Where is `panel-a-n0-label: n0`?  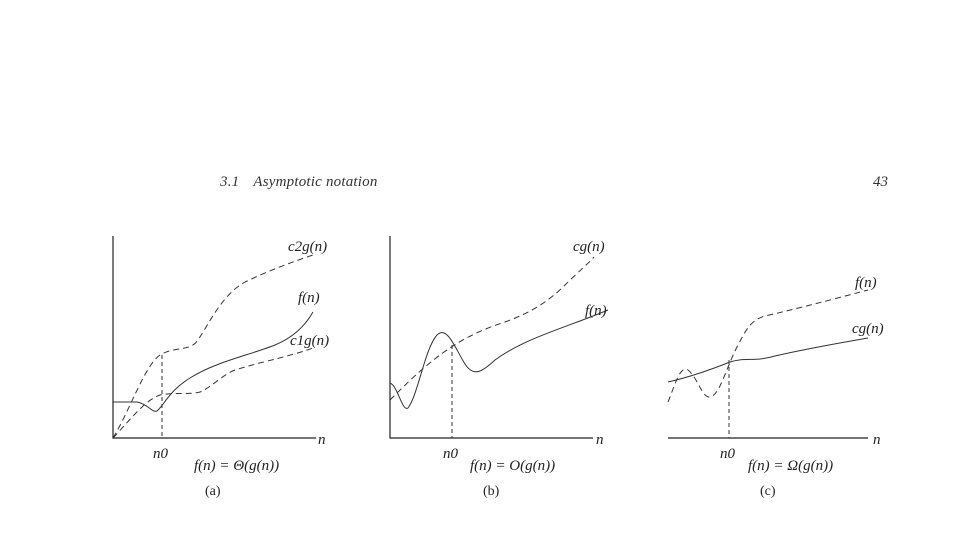 panel-a-n0-label: n0 is located at coordinates (161, 454).